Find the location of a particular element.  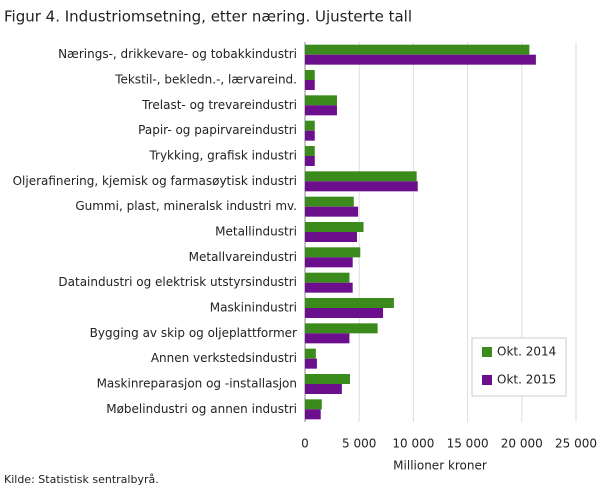

x-tick-label: 15 000 is located at coordinates (468, 444).